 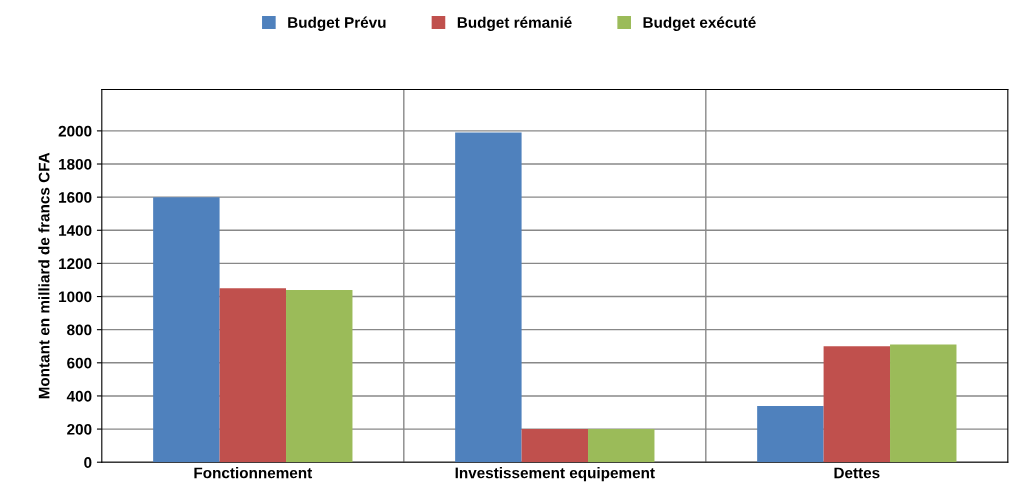 I want to click on y-tick-label: 800, so click(x=79, y=330).